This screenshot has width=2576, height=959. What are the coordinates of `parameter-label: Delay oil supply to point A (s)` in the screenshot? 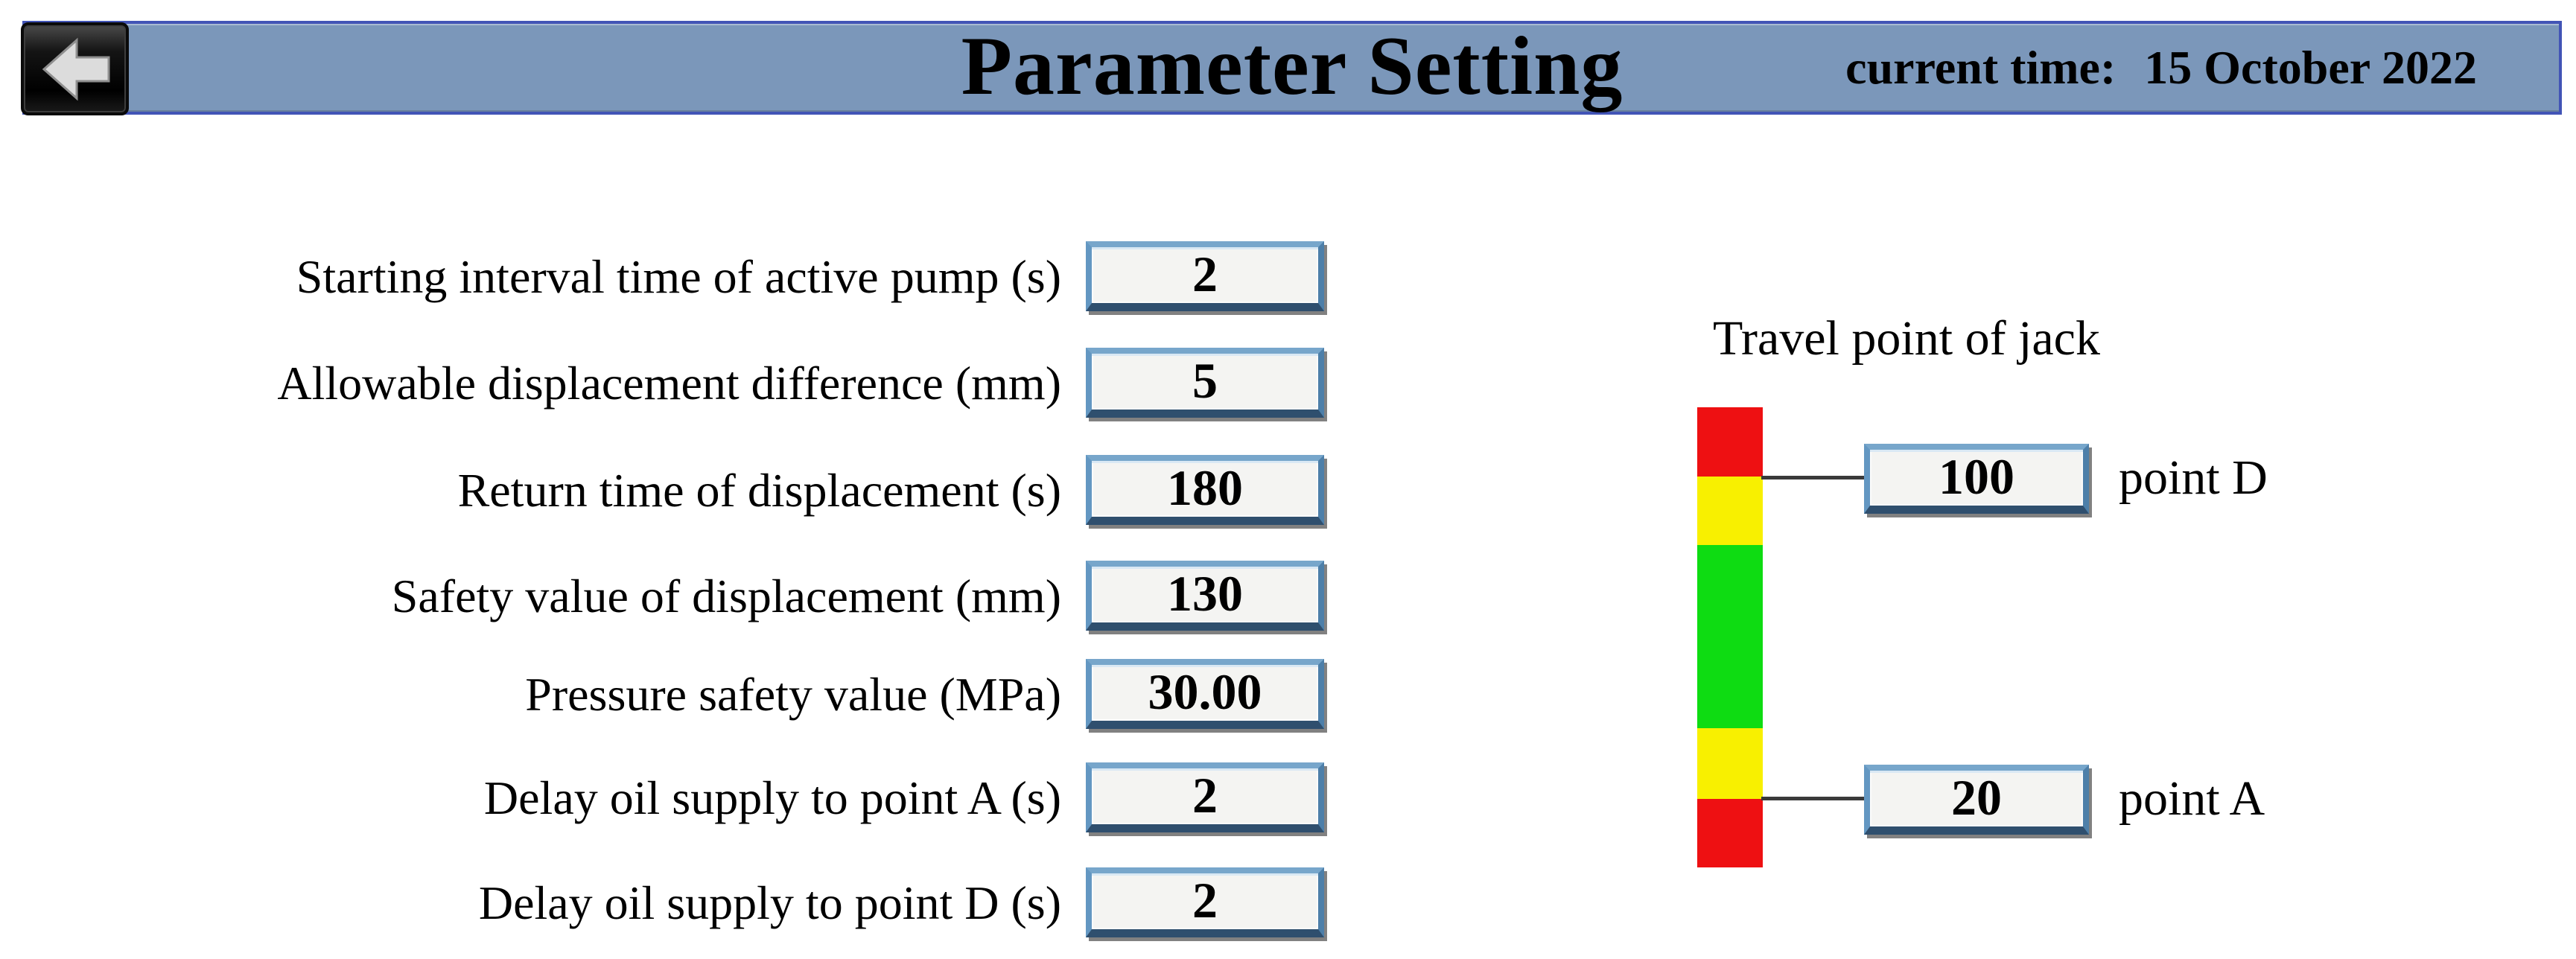 It's located at (772, 797).